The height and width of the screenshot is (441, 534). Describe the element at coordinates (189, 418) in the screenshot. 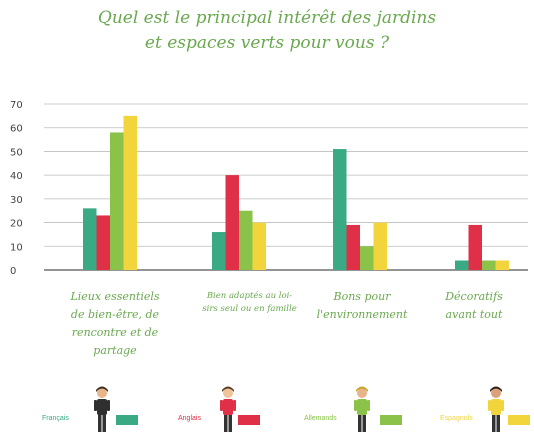

I see `legend-label: Anglais` at that location.